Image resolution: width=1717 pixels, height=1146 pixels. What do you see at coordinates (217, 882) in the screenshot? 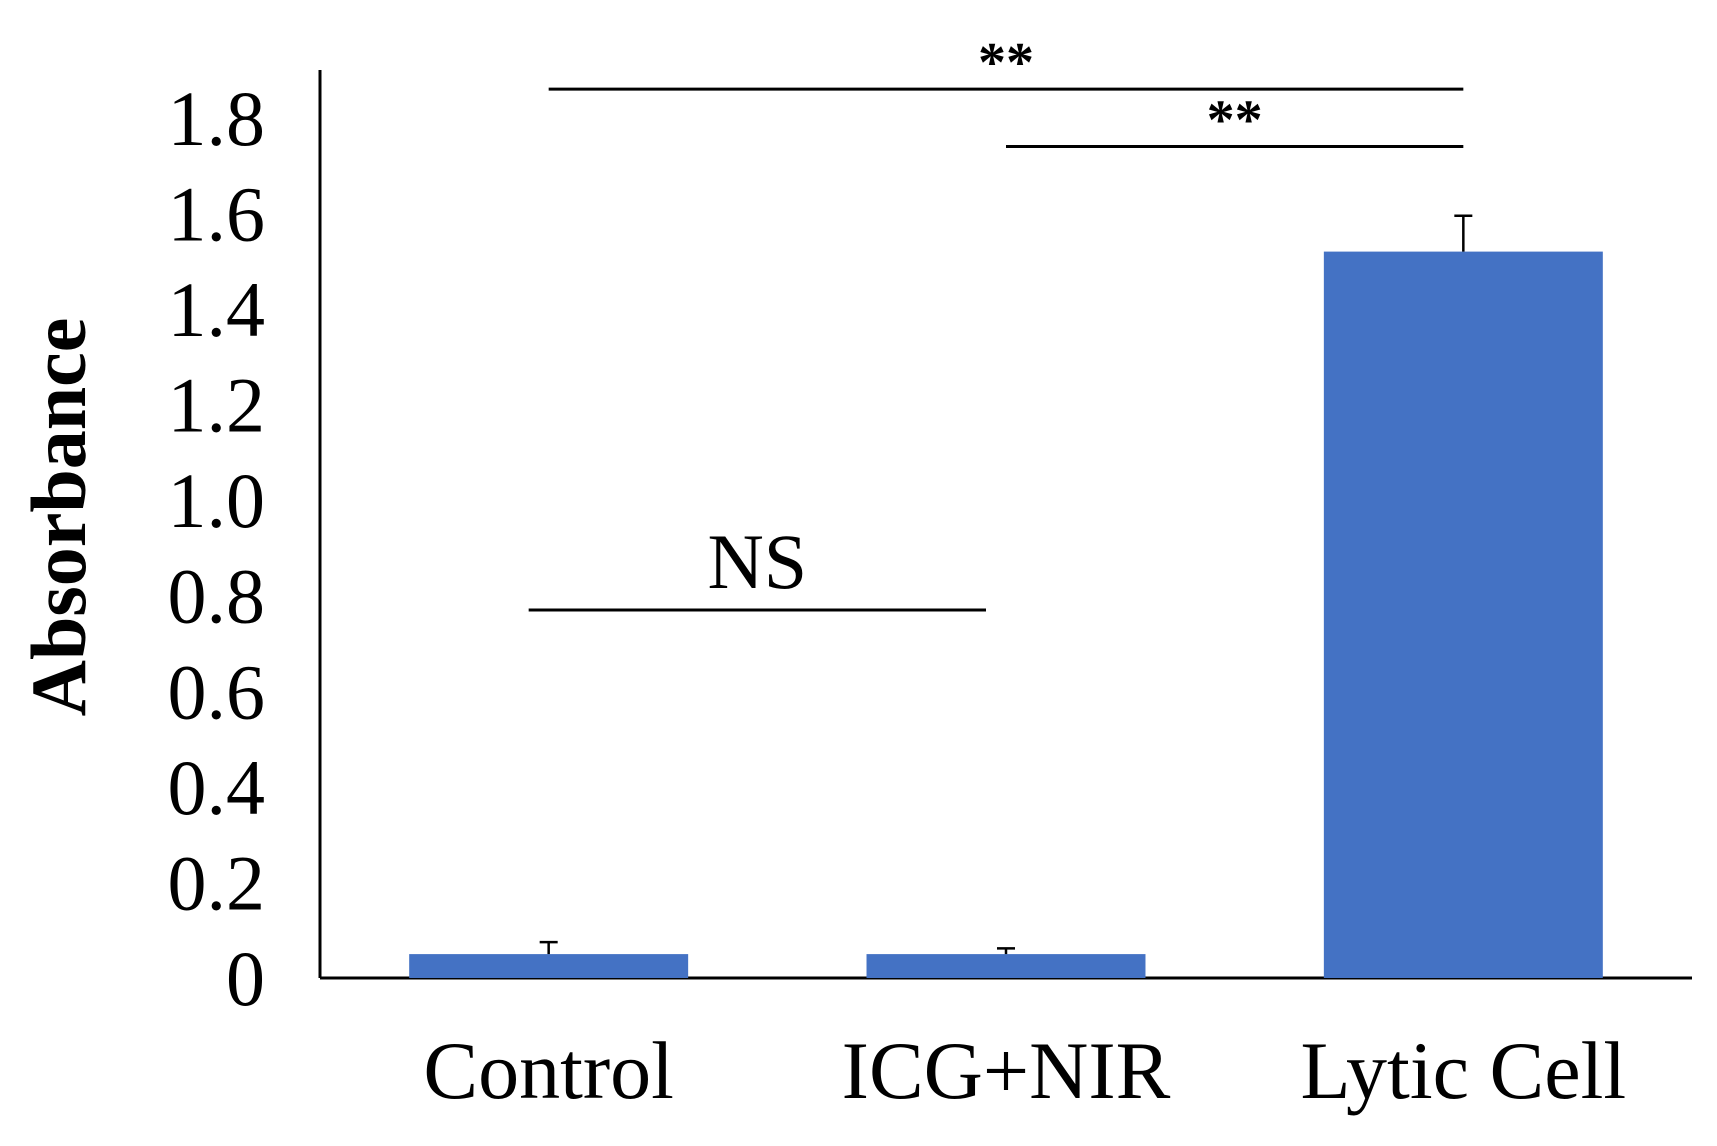
I see `y-tick-label: 0.2` at bounding box center [217, 882].